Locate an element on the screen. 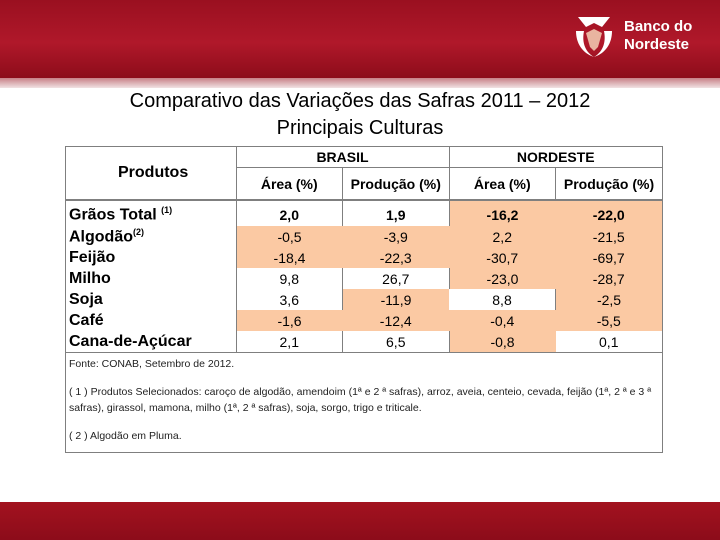  cell-br-area: 2,1 is located at coordinates (289, 342).